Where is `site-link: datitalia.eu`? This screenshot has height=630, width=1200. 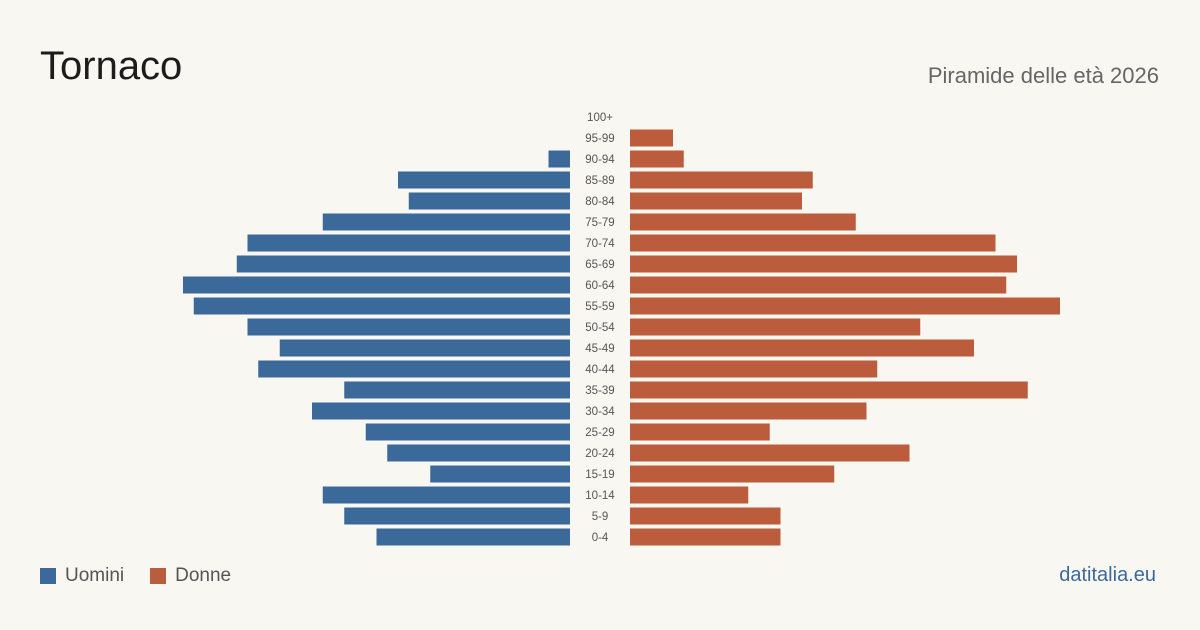 site-link: datitalia.eu is located at coordinates (1107, 575).